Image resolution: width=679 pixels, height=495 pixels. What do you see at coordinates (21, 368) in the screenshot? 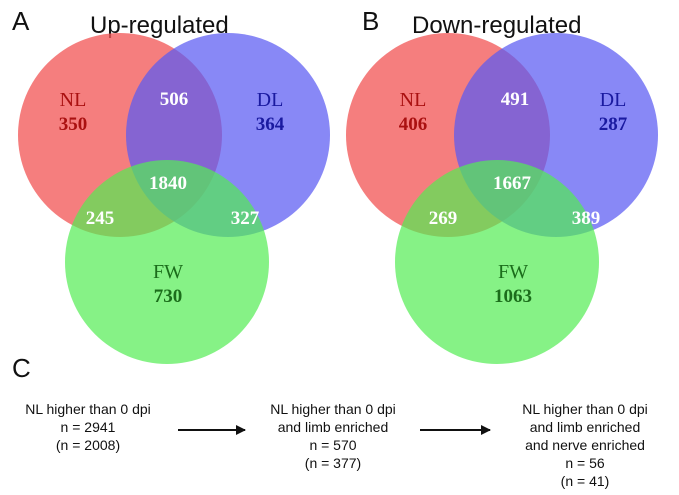
I see `panel-c-letter: C` at bounding box center [21, 368].